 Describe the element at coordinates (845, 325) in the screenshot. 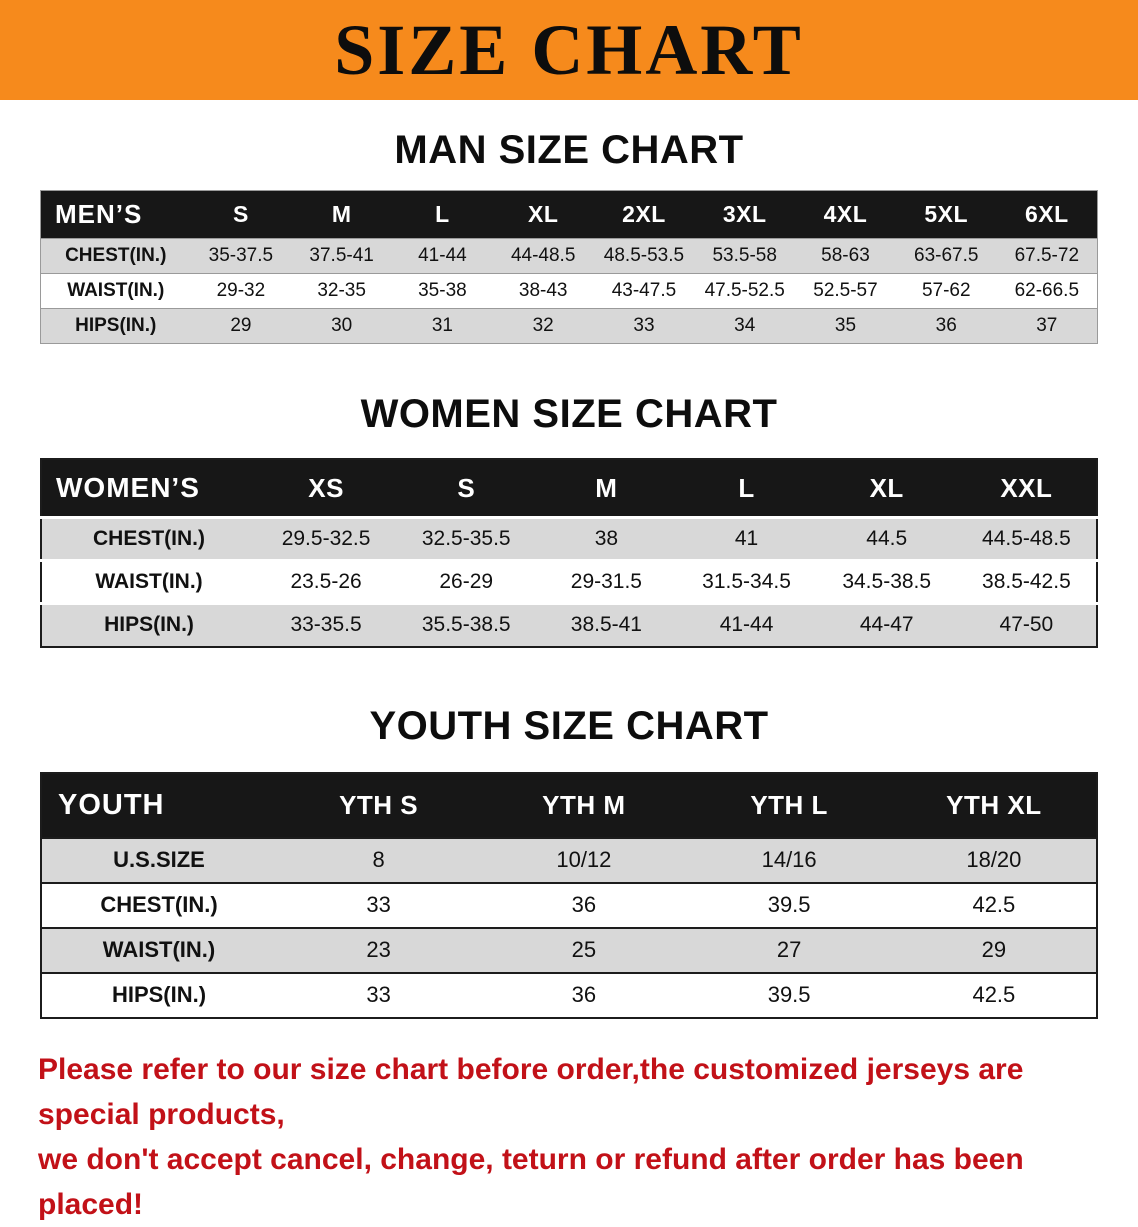

I see `size-value-cell: 35` at that location.